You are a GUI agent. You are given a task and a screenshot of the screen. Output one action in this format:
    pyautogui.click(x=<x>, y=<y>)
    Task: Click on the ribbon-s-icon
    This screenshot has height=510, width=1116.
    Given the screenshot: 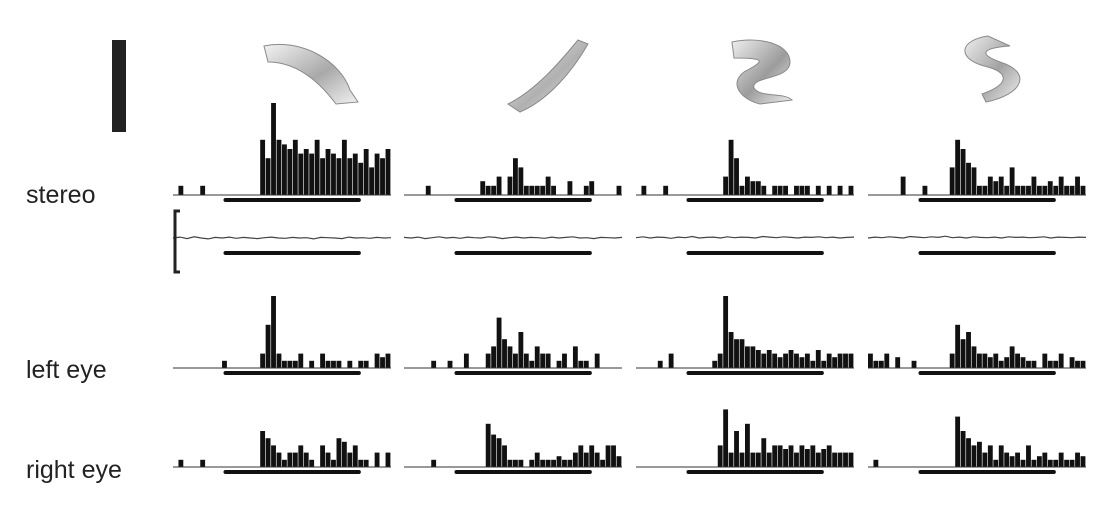 What is the action you would take?
    pyautogui.click(x=992, y=69)
    